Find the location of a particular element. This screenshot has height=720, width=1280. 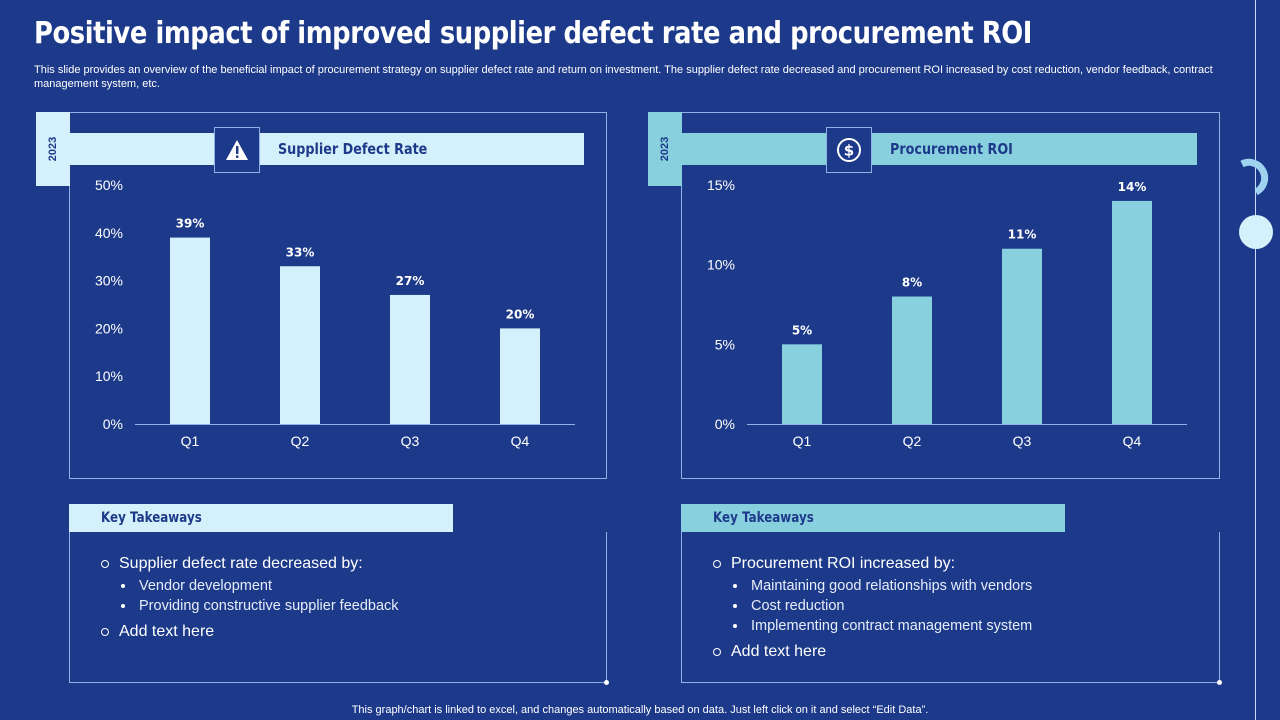

roi-data-label-q1: 5% is located at coordinates (802, 330).